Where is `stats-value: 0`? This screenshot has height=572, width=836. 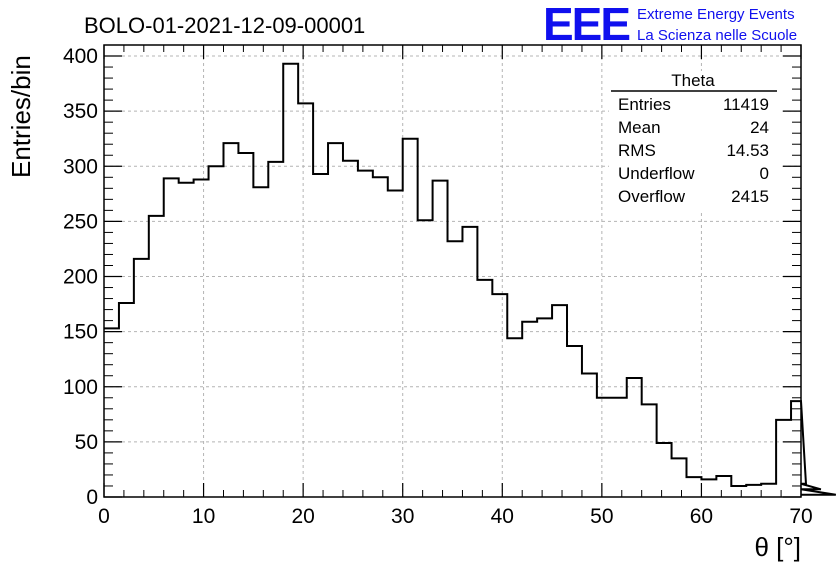
stats-value: 0 is located at coordinates (764, 173).